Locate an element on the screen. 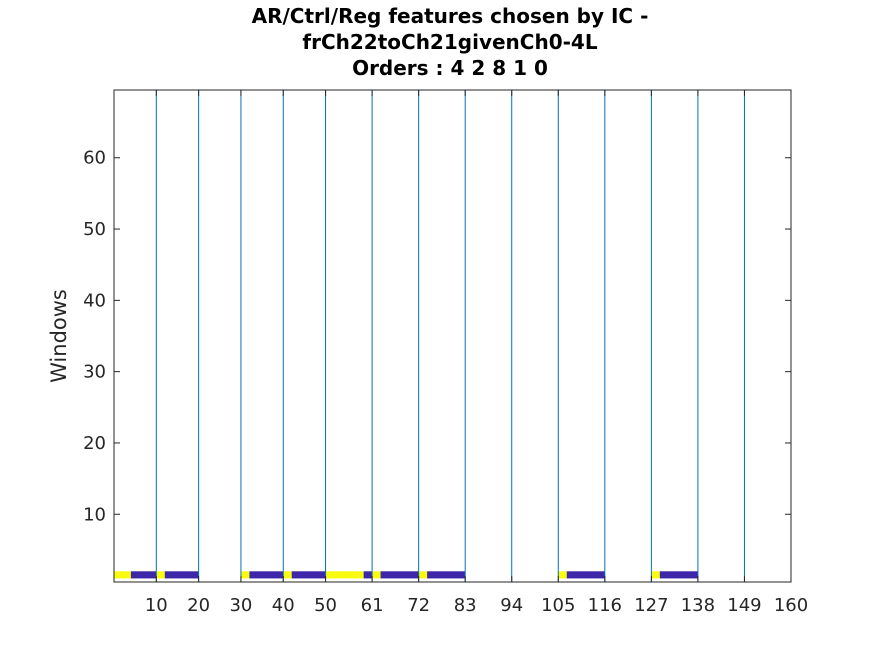 This screenshot has width=875, height=656. x-tick-label-10: 10 is located at coordinates (156, 605).